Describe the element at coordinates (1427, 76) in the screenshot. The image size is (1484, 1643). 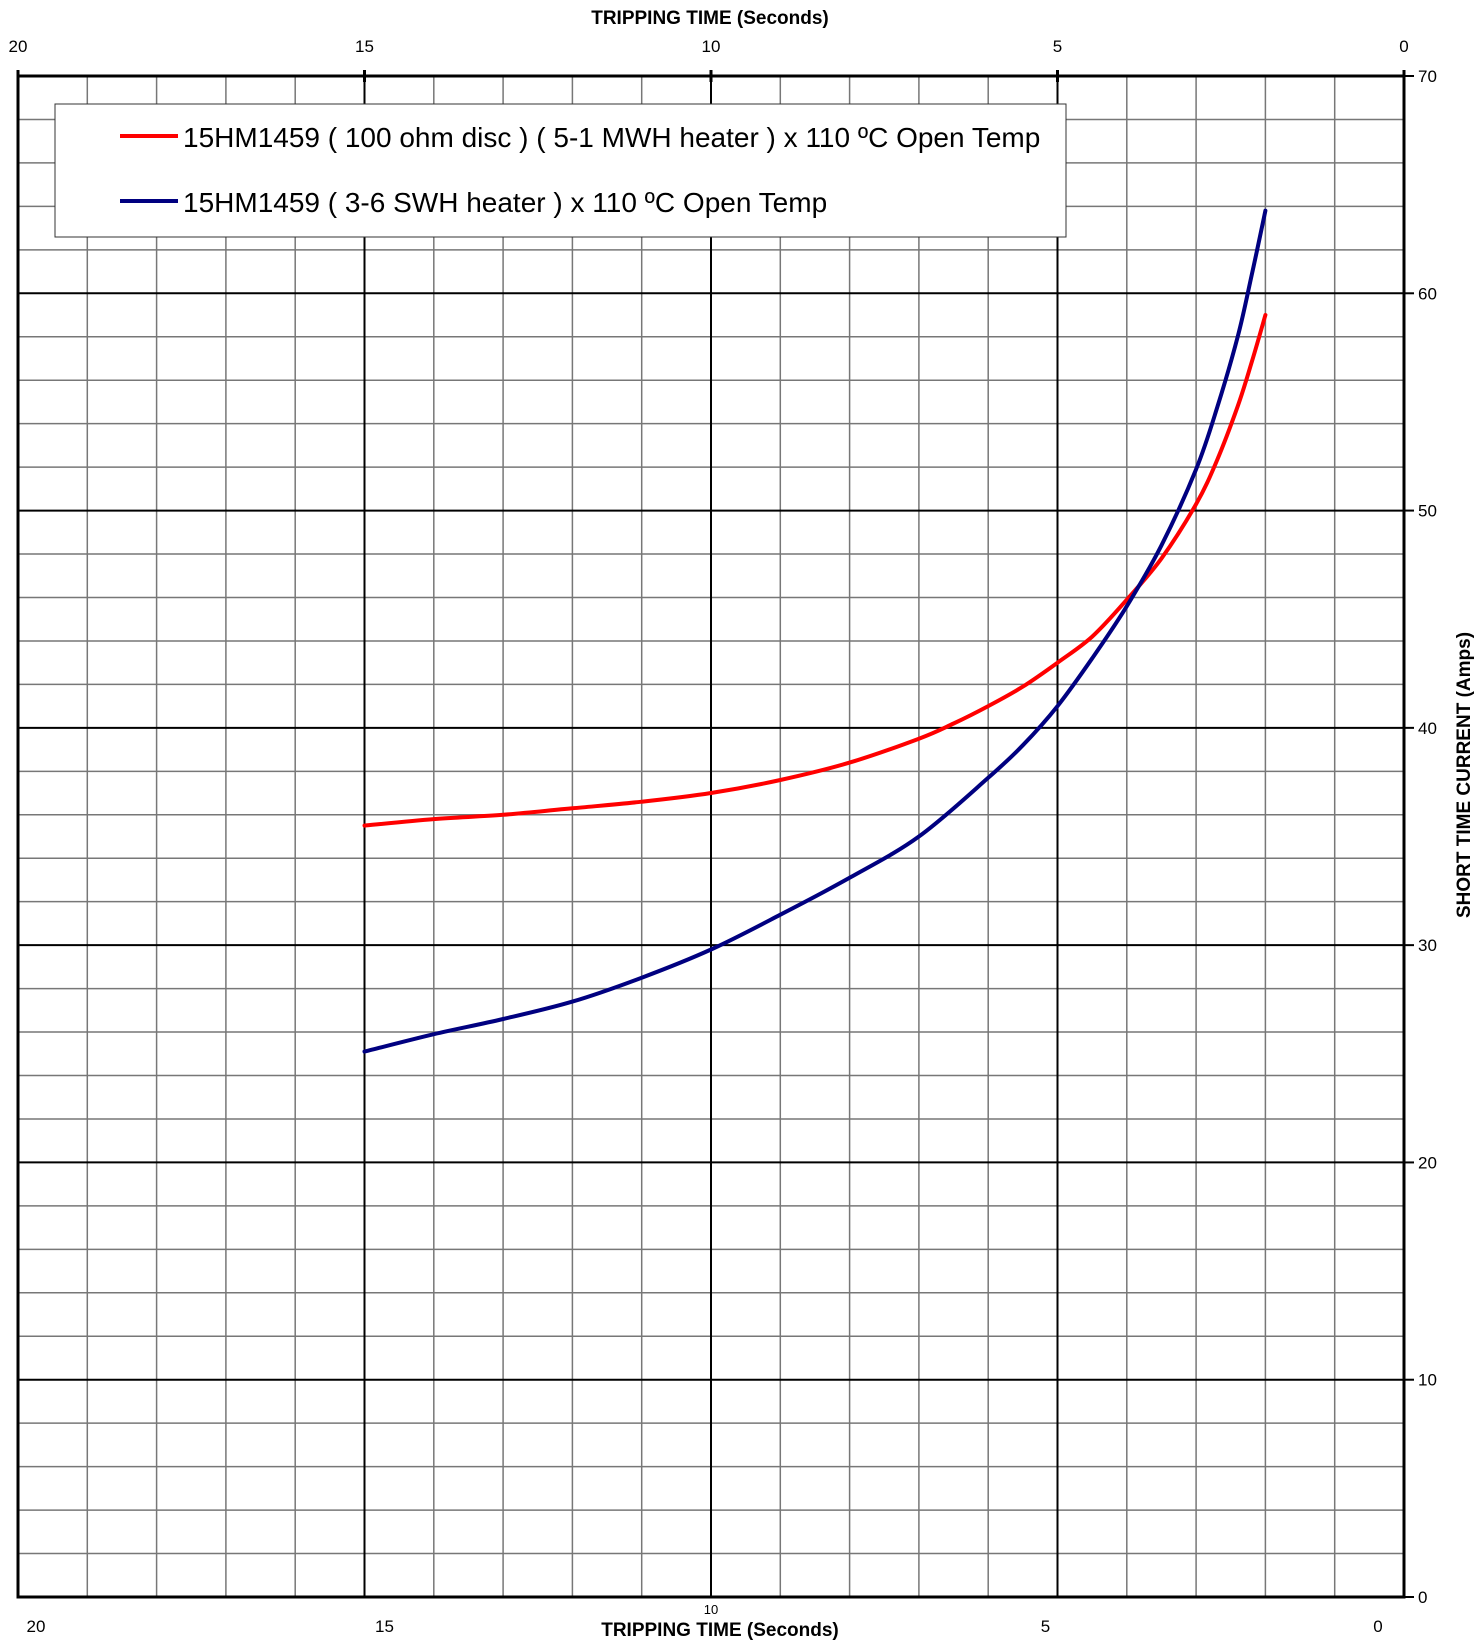
I see `right-y-tick-label: 70` at that location.